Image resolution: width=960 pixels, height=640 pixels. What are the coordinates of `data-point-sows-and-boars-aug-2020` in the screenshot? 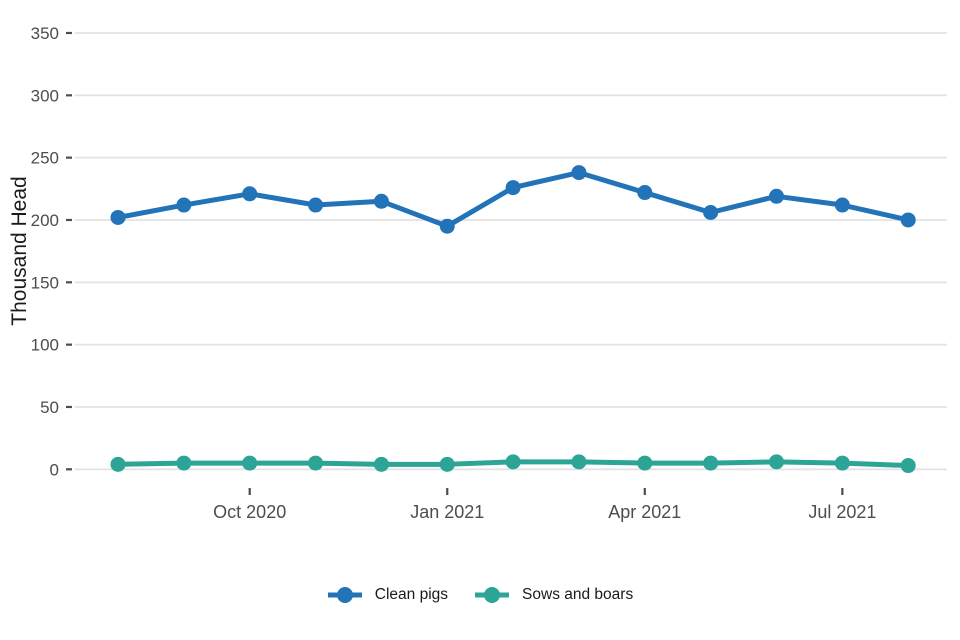 It's located at (118, 464).